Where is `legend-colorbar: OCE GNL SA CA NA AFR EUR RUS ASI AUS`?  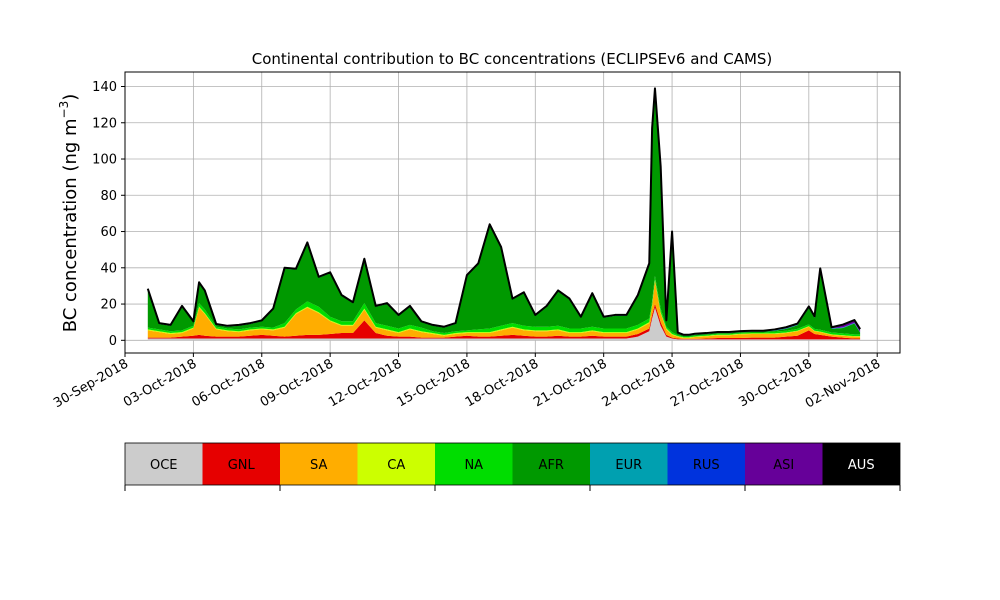
legend-colorbar: OCE GNL SA CA NA AFR EUR RUS ASI AUS is located at coordinates (512, 466).